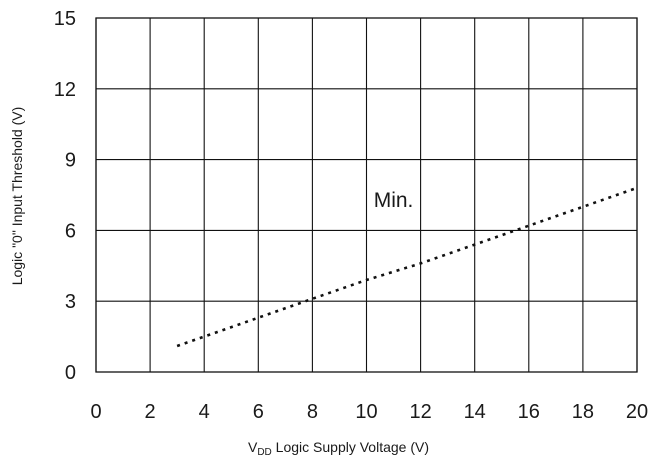 This screenshot has height=463, width=669. What do you see at coordinates (366, 412) in the screenshot?
I see `x-tick-label: 10` at bounding box center [366, 412].